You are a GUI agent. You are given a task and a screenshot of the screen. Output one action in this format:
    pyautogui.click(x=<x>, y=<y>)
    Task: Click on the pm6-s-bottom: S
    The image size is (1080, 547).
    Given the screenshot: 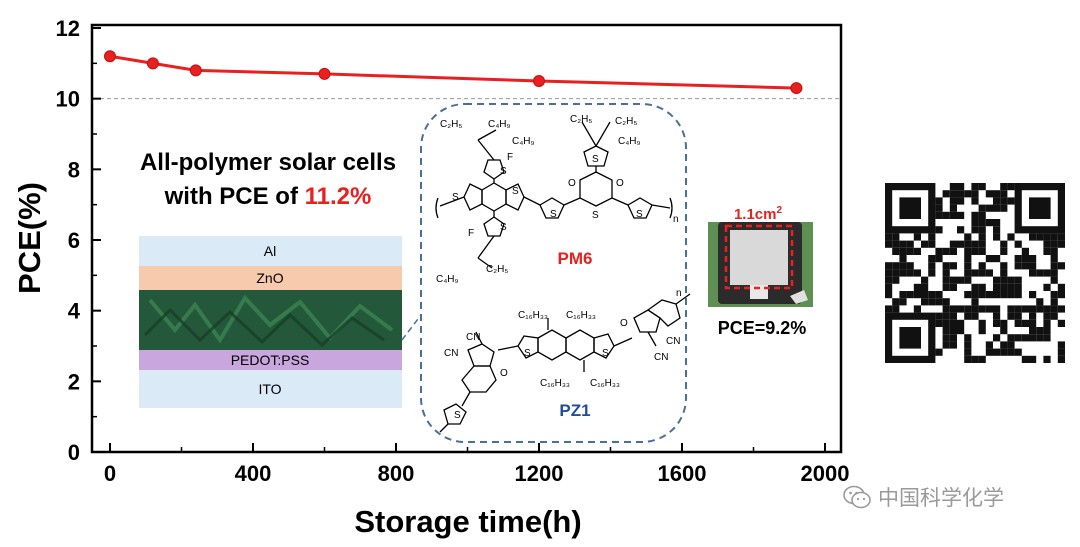 What is the action you would take?
    pyautogui.click(x=503, y=227)
    